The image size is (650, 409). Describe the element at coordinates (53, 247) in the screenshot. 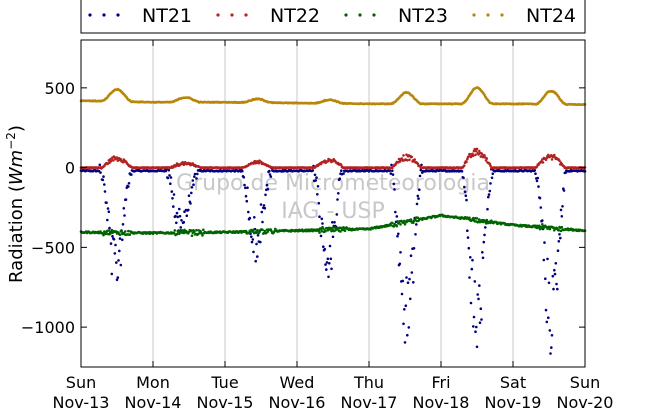

I see `y-tick-label: −500` at that location.